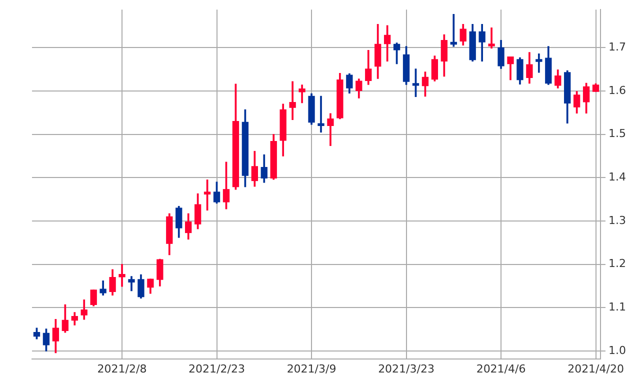  I want to click on x-tick-label: 2021/2/23, so click(216, 369).